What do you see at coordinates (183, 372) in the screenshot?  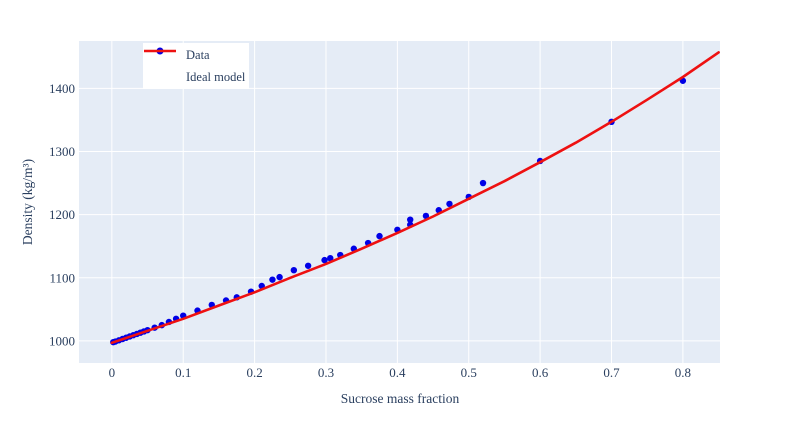 I see `x-tick-label: 0.1` at bounding box center [183, 372].